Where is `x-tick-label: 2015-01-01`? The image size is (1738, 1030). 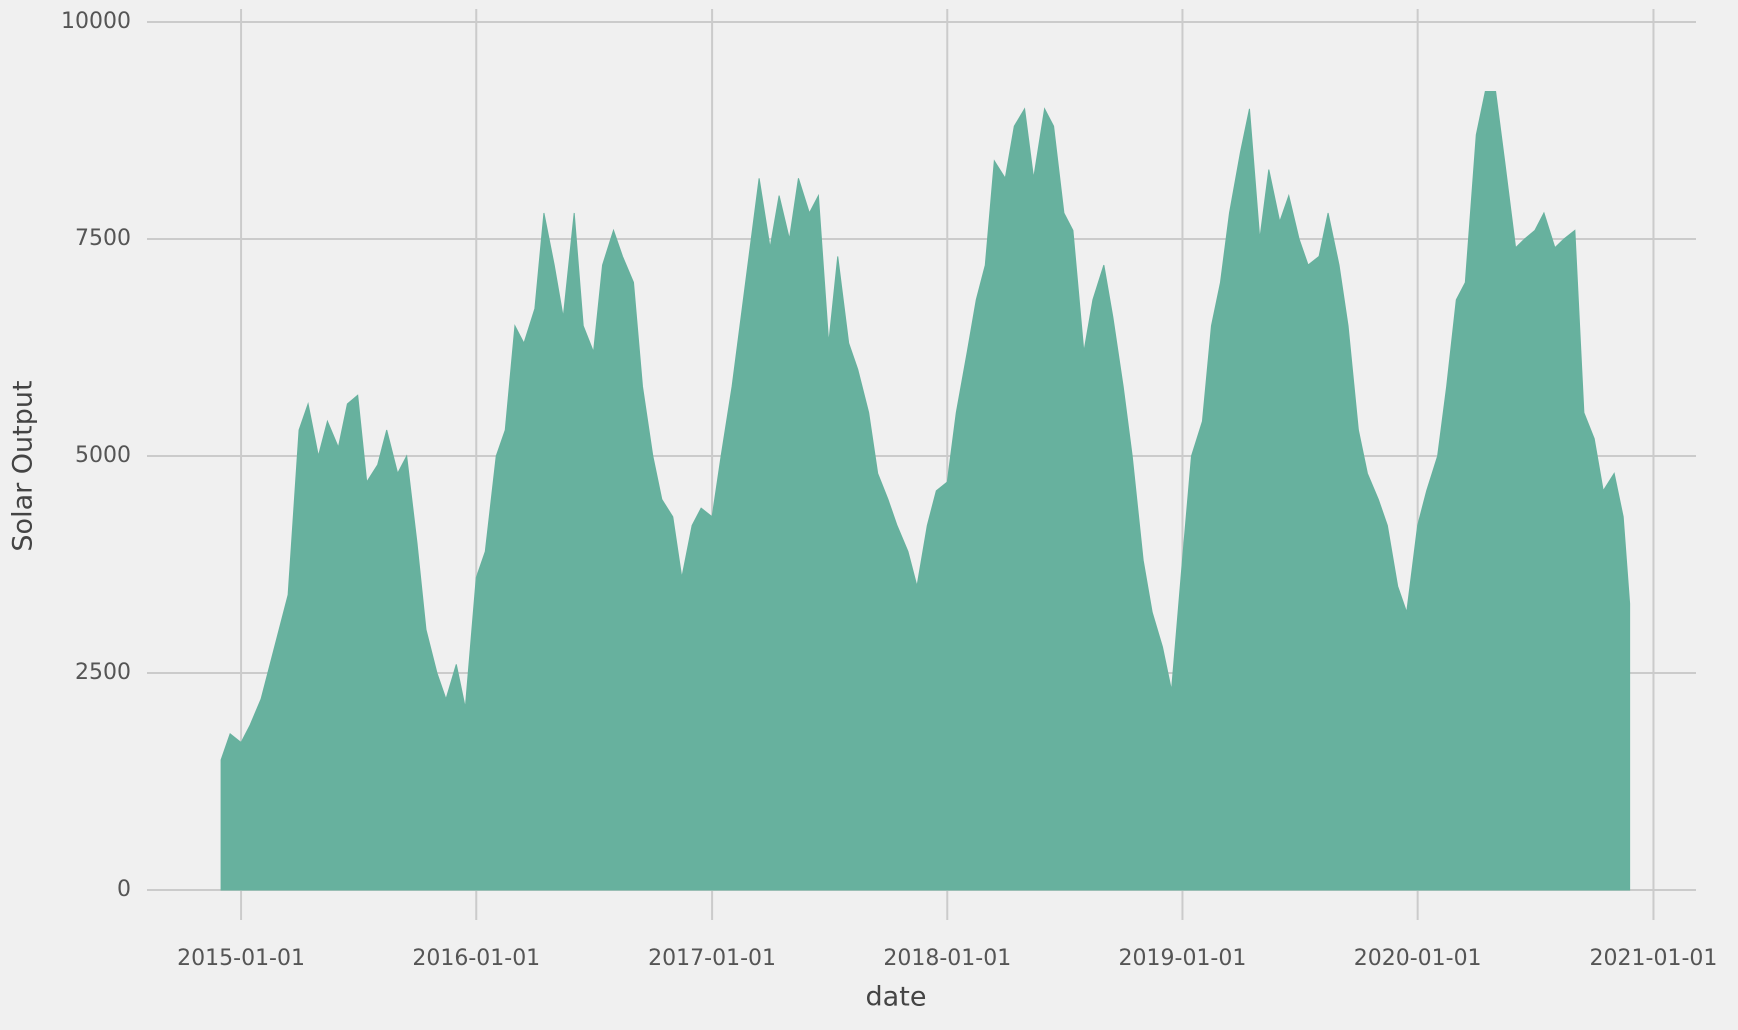
x-tick-label: 2015-01-01 is located at coordinates (241, 958).